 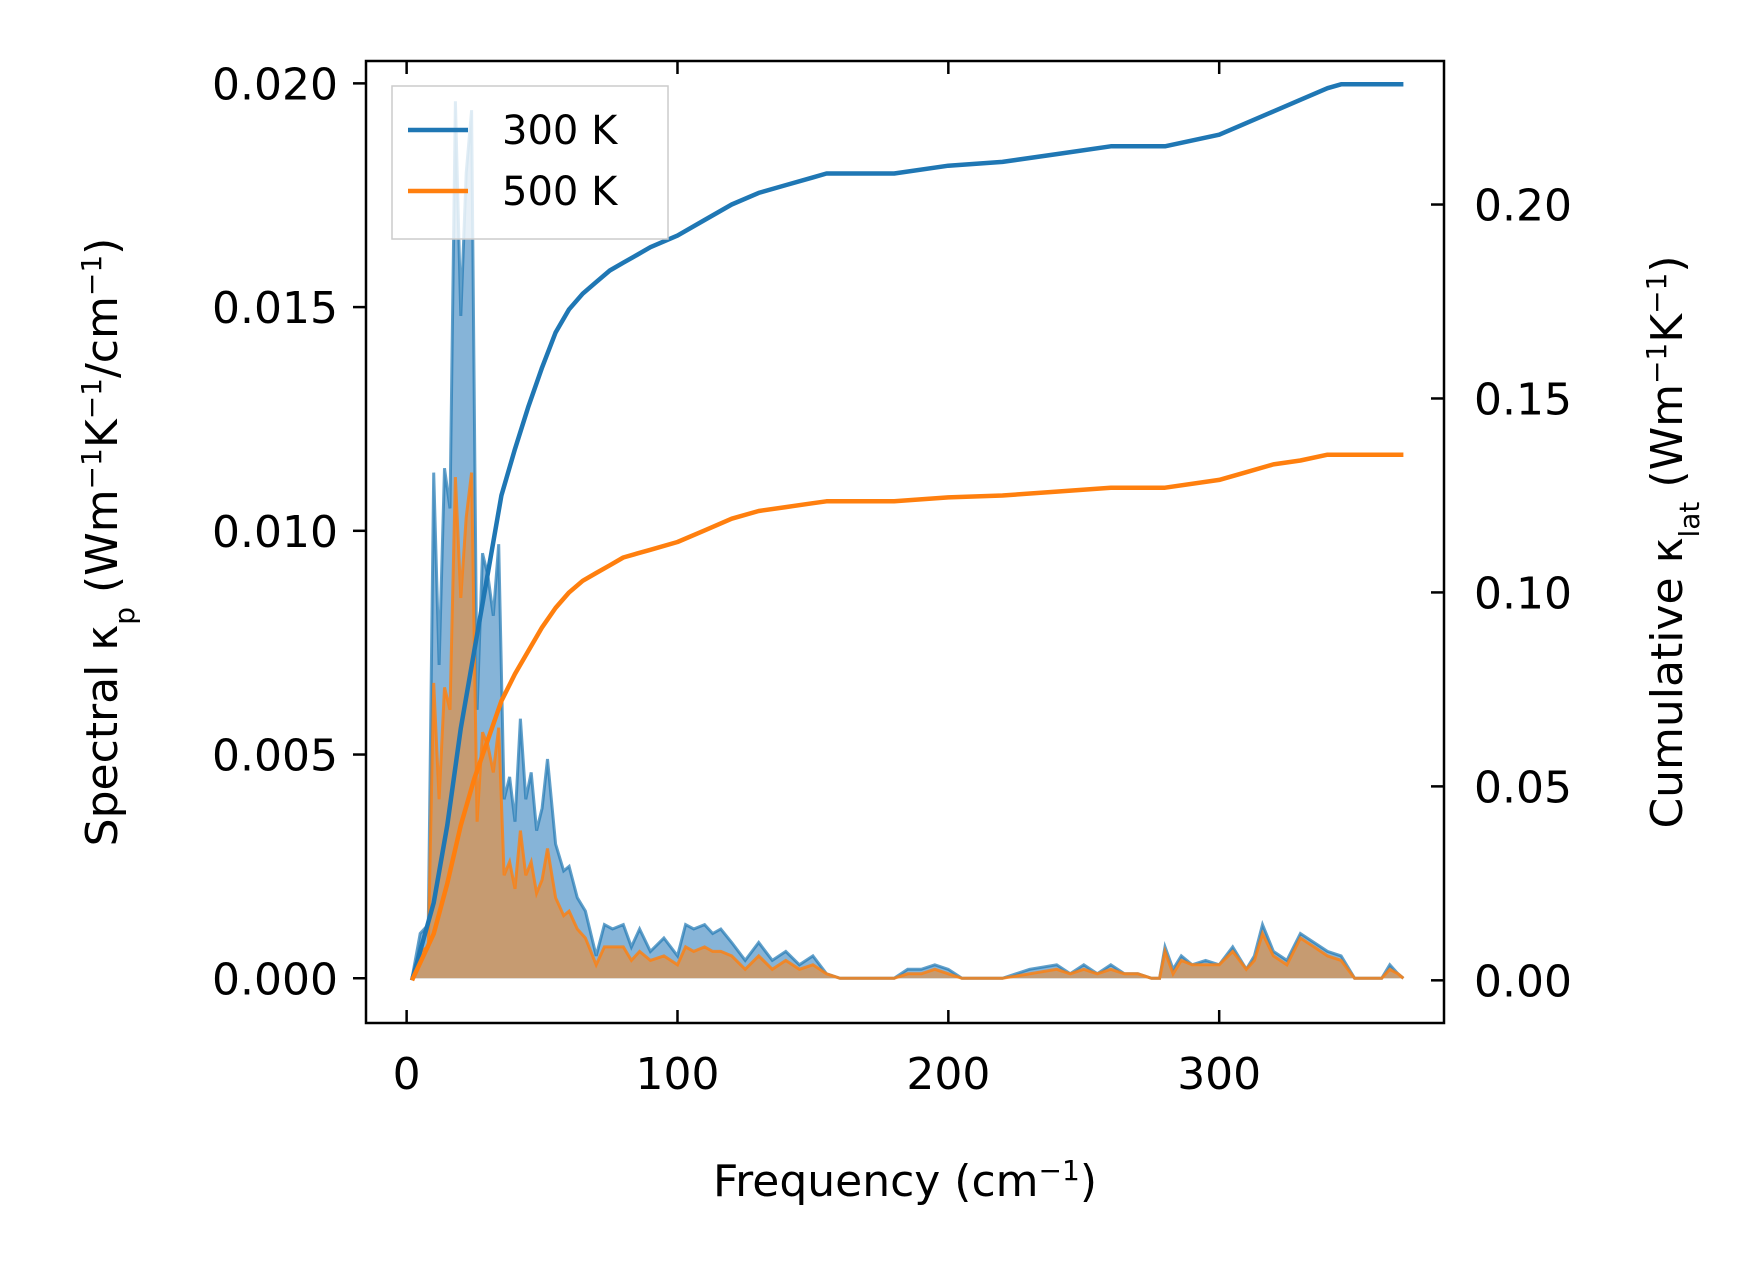 What do you see at coordinates (1523, 981) in the screenshot?
I see `y-right-tick-label: 0.00` at bounding box center [1523, 981].